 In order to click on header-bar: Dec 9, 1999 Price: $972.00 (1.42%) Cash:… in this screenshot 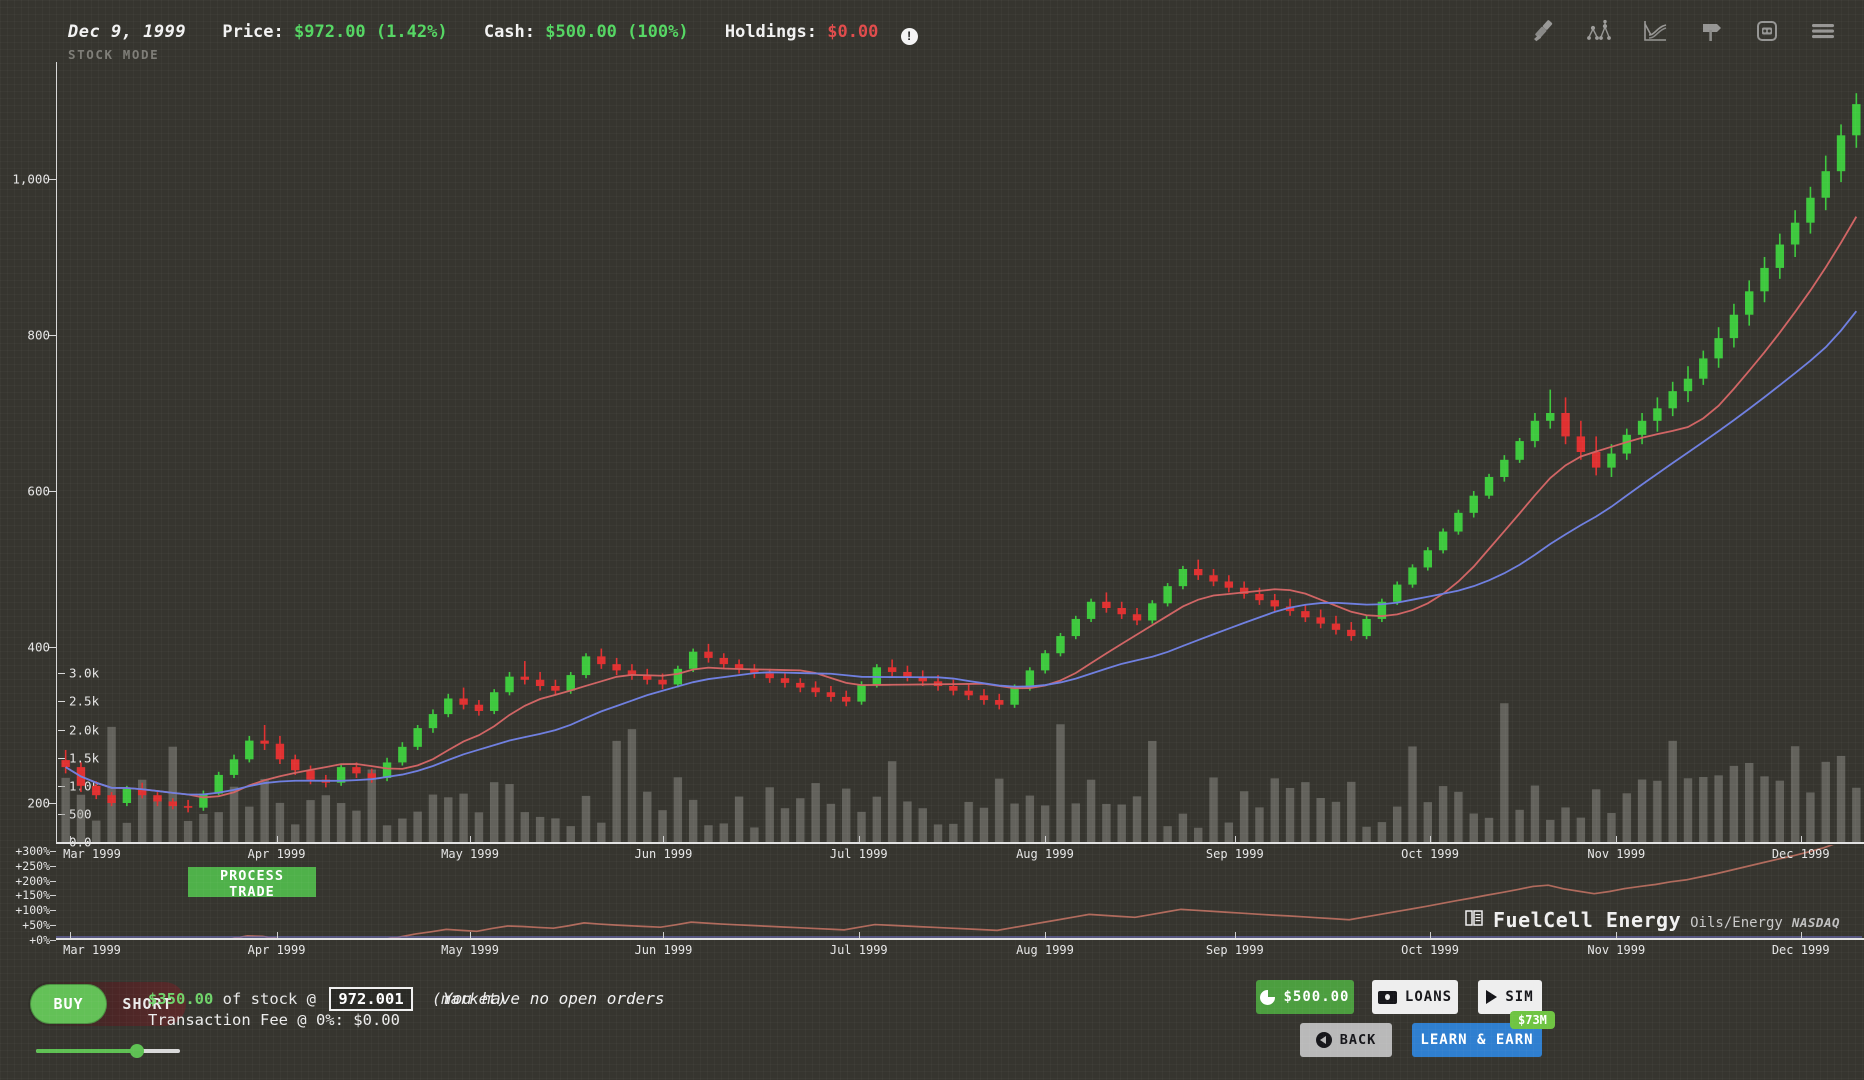, I will do `click(932, 31)`.